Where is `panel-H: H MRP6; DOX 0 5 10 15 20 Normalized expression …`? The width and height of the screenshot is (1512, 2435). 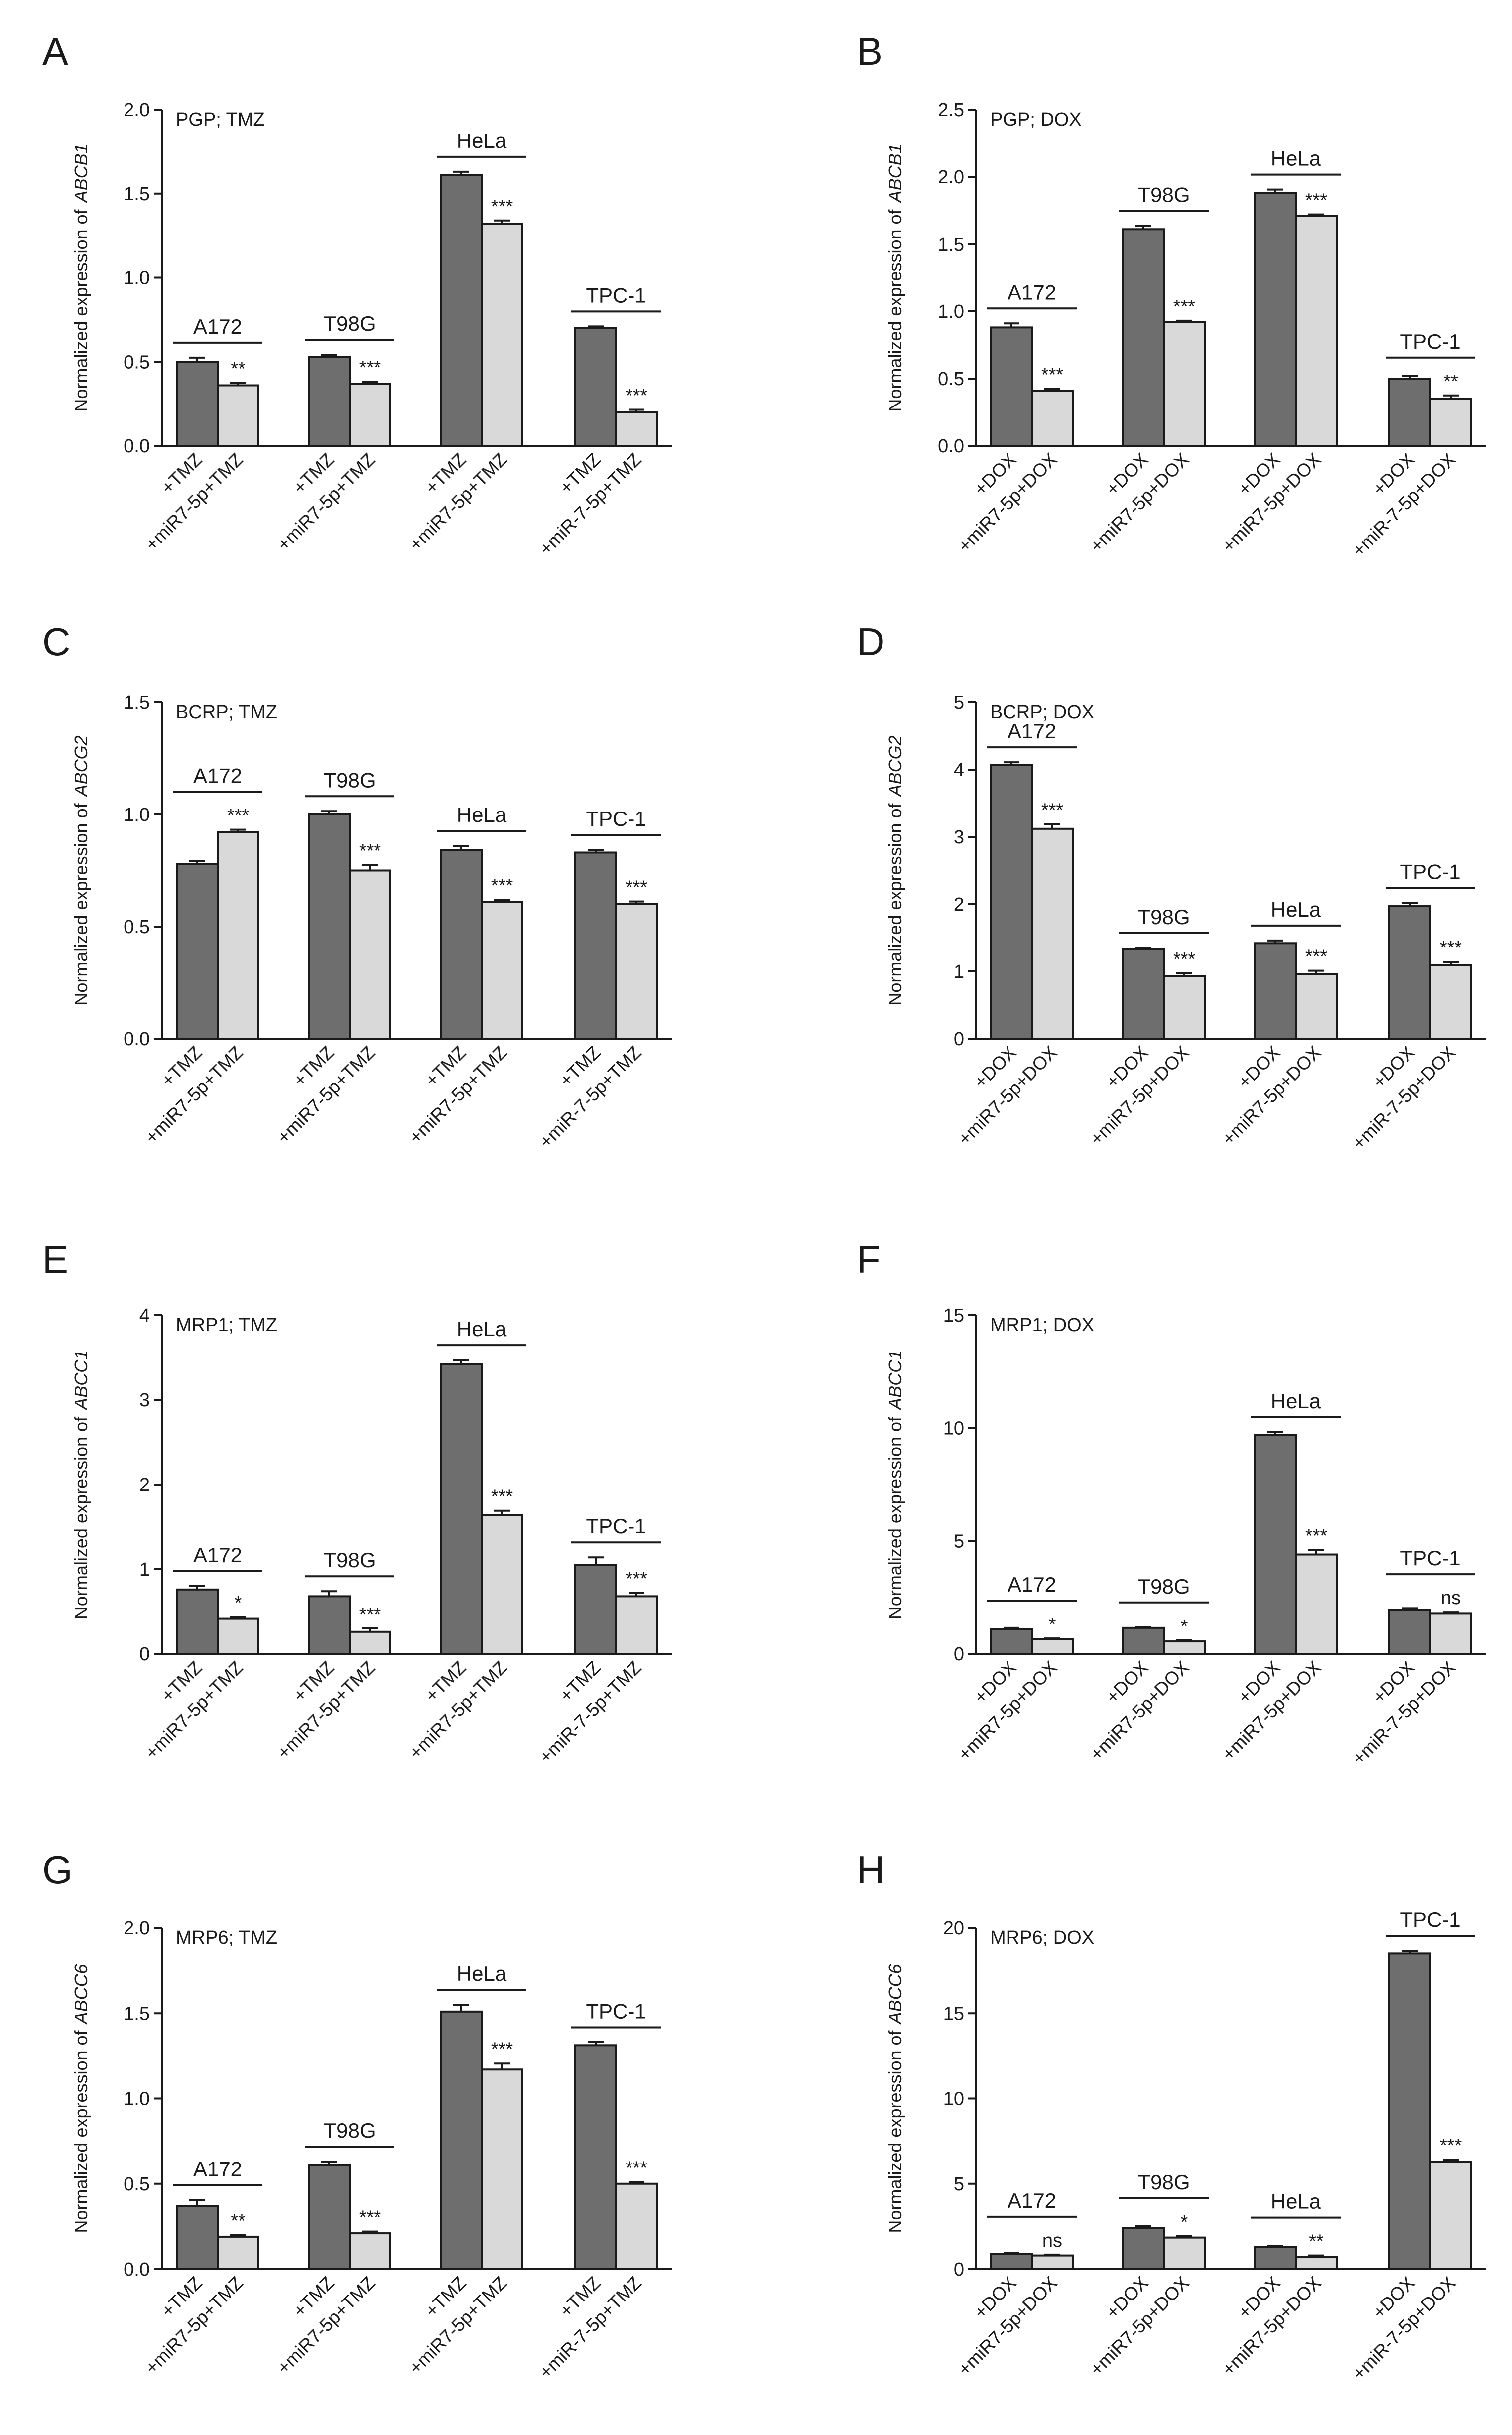 panel-H: H MRP6; DOX 0 5 10 15 20 Normalized expression … is located at coordinates (1171, 2116).